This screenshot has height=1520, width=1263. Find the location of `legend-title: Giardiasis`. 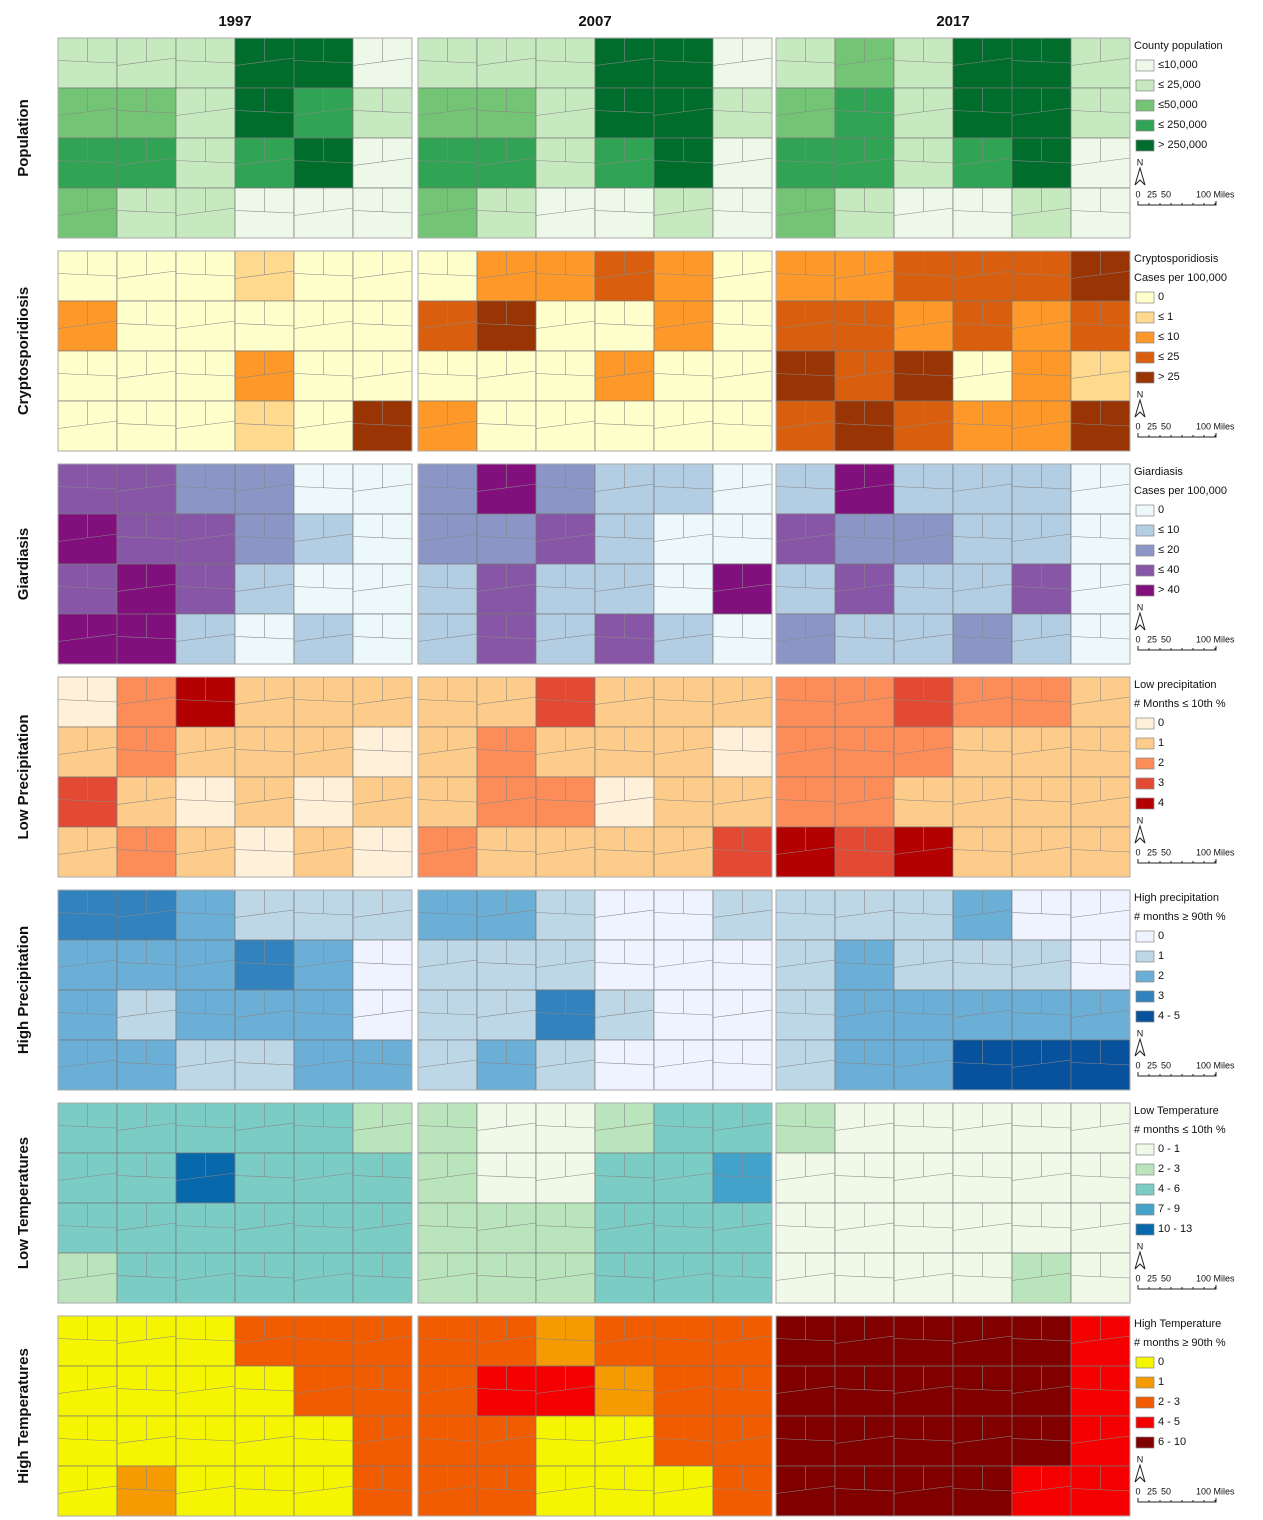

legend-title: Giardiasis is located at coordinates (1158, 472).